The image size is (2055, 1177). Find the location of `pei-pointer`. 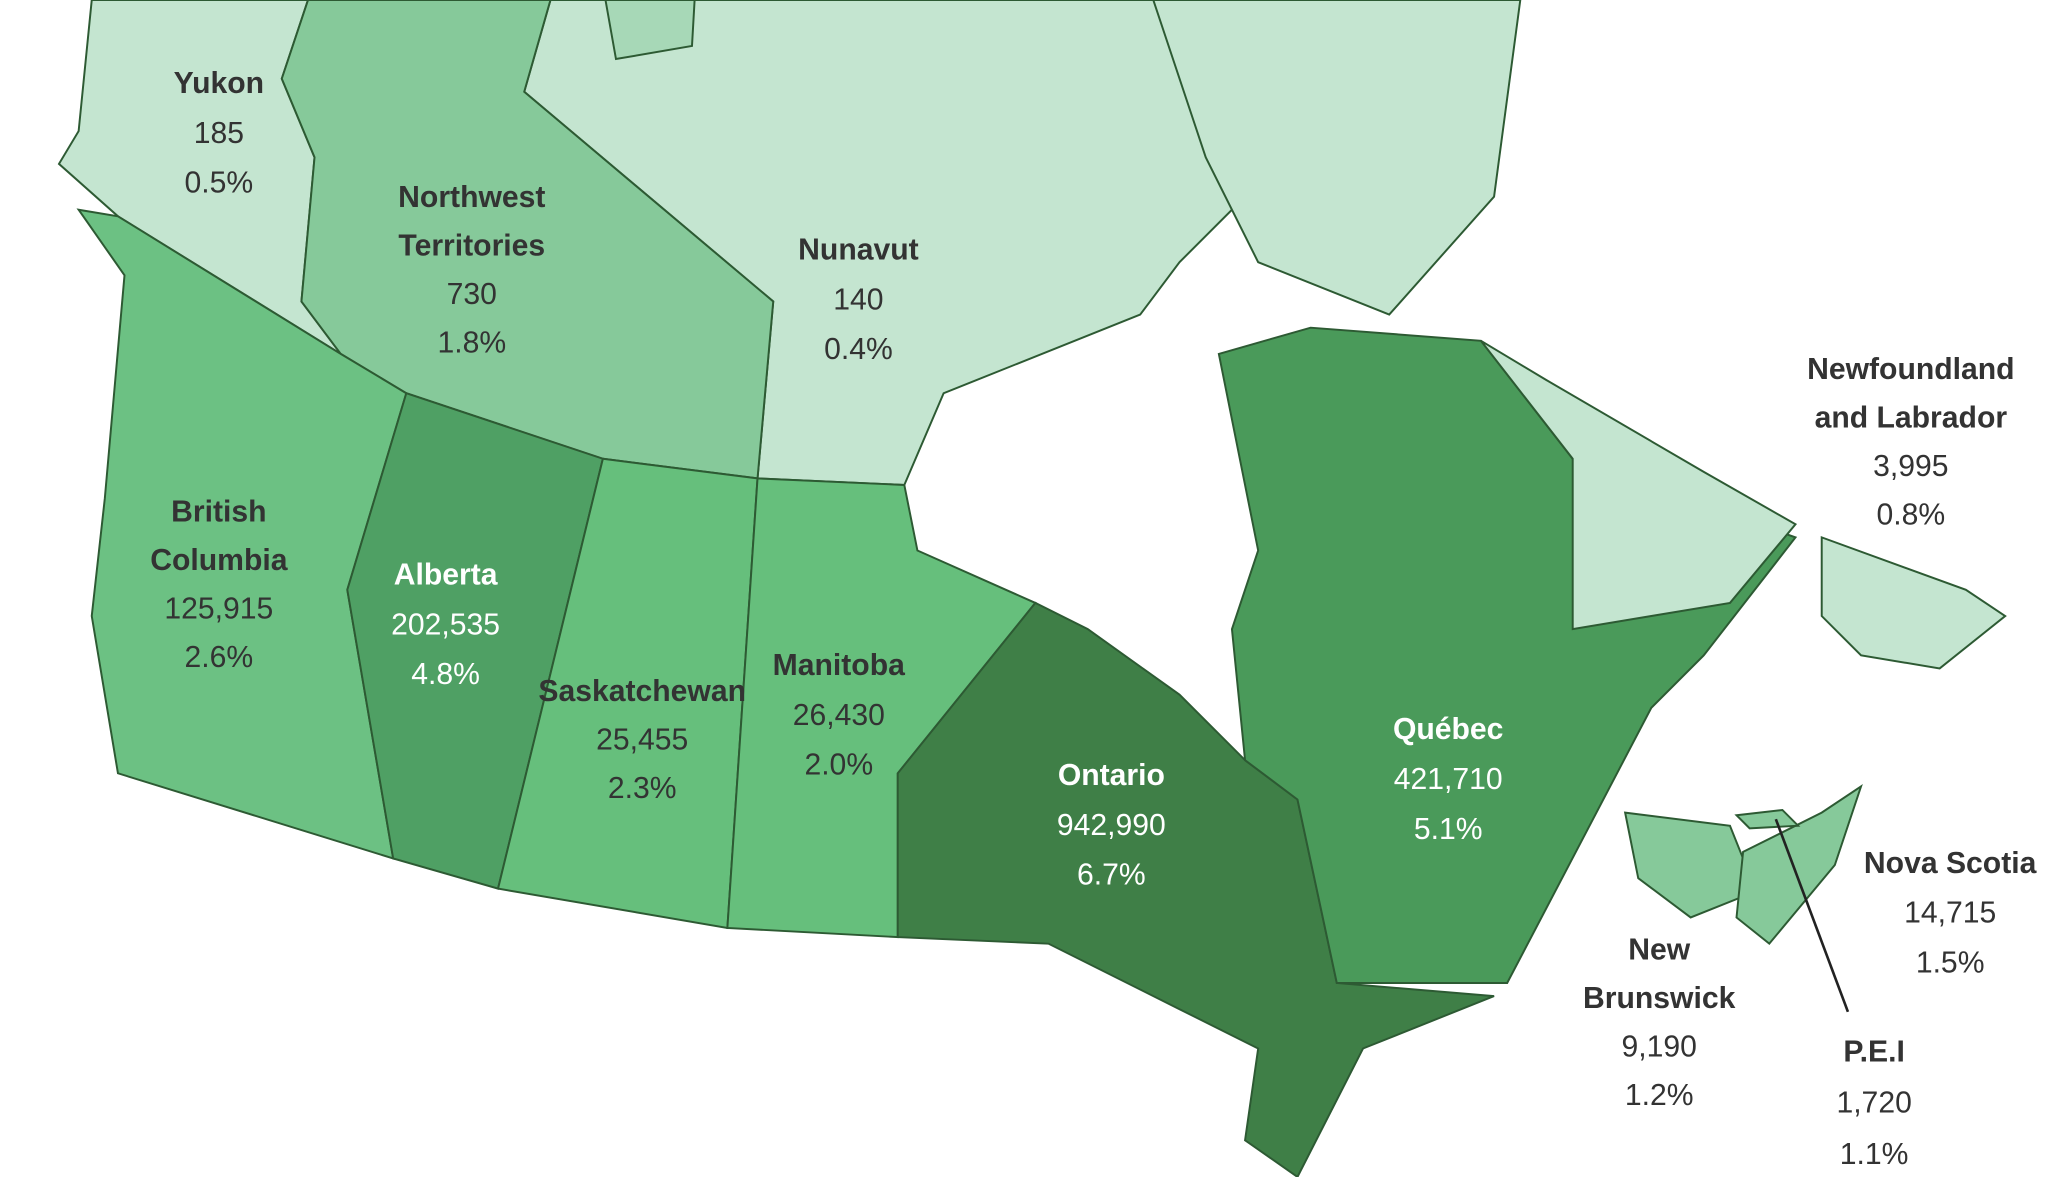

pei-pointer is located at coordinates (1812, 915).